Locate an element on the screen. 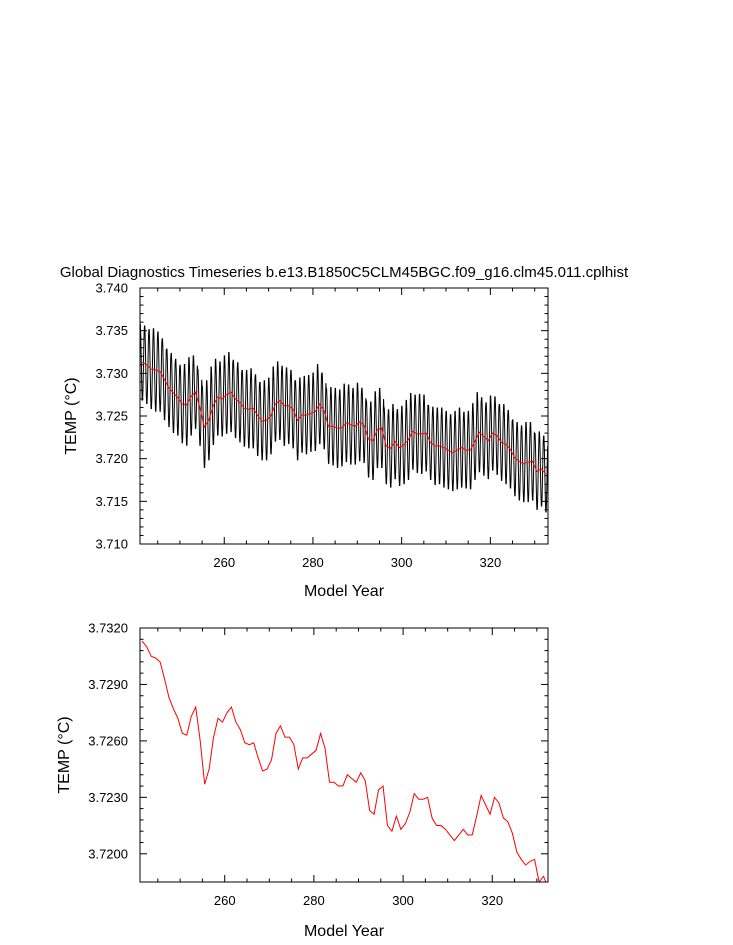  y-tick-label: 3.715 is located at coordinates (111, 501).